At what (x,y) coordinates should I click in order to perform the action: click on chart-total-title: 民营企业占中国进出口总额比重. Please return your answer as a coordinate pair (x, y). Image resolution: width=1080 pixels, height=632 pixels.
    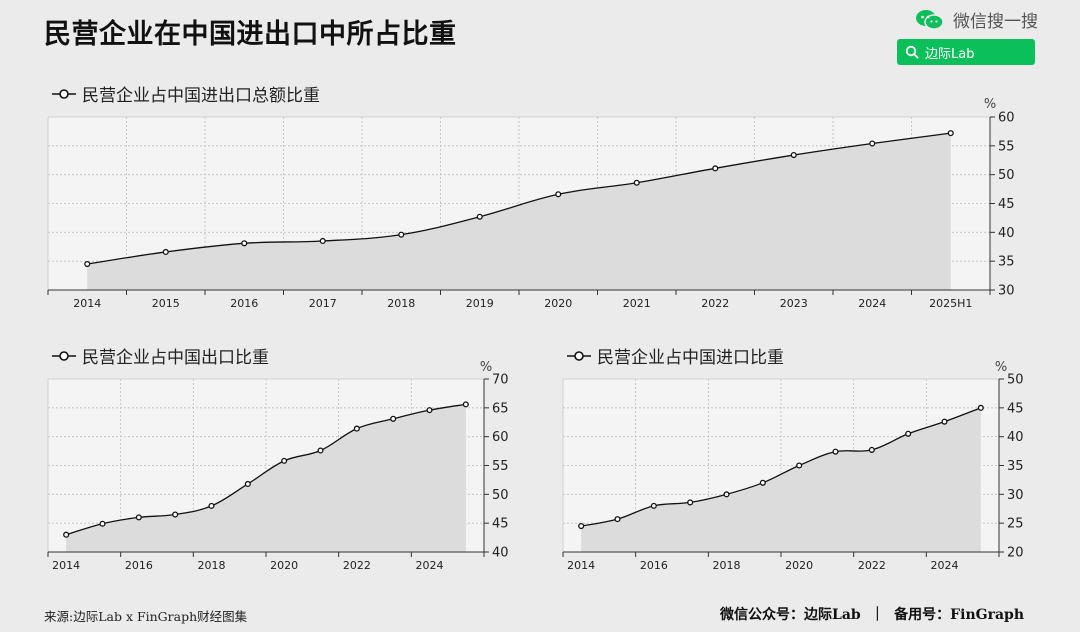
    Looking at the image, I should click on (186, 93).